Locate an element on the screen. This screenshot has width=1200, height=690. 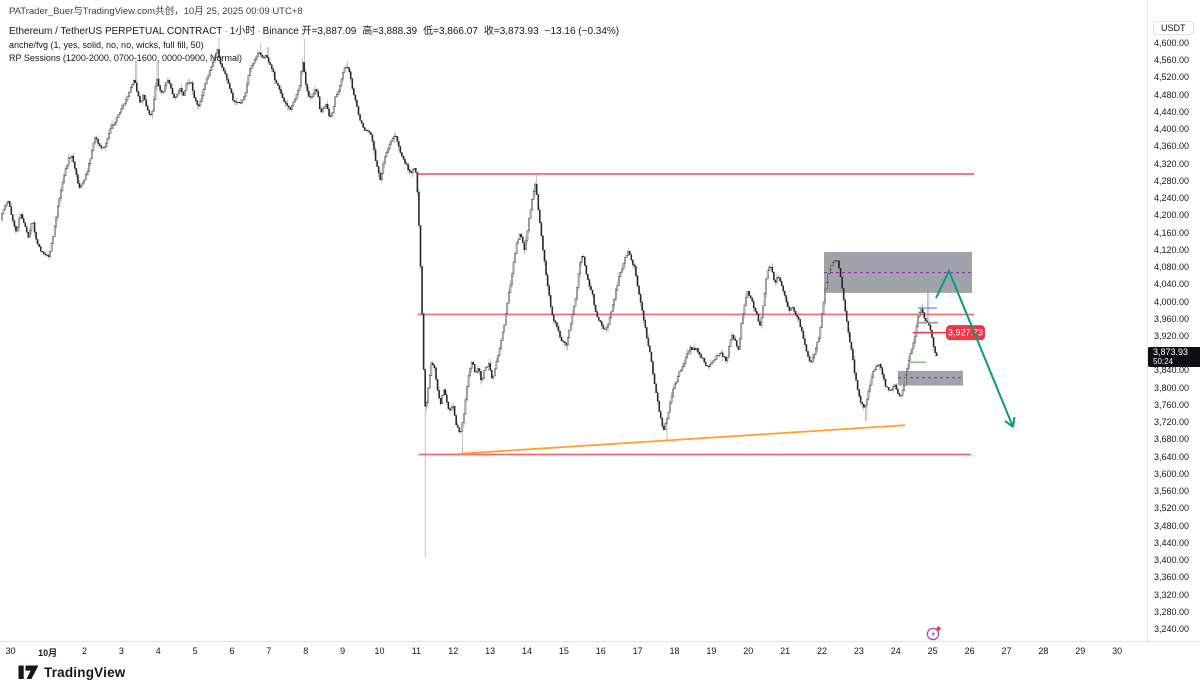
price-tick-label: 4,320.00 is located at coordinates (1172, 163).